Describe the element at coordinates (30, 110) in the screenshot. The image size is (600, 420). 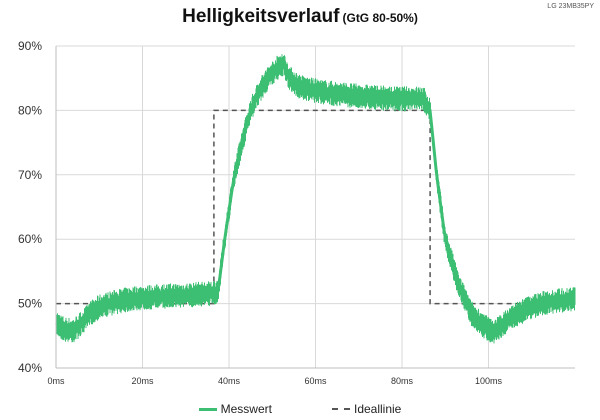
I see `y-tick-label: 80%` at that location.